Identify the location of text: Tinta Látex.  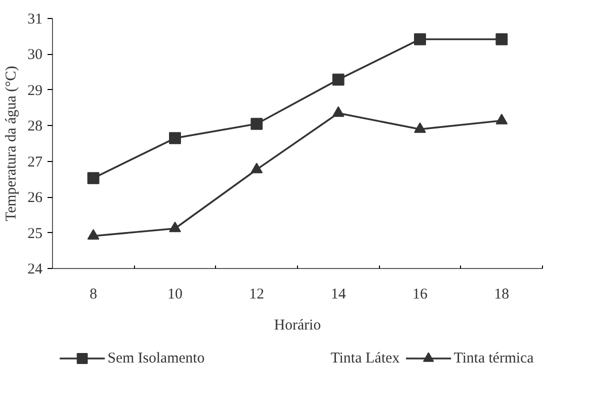
(365, 358).